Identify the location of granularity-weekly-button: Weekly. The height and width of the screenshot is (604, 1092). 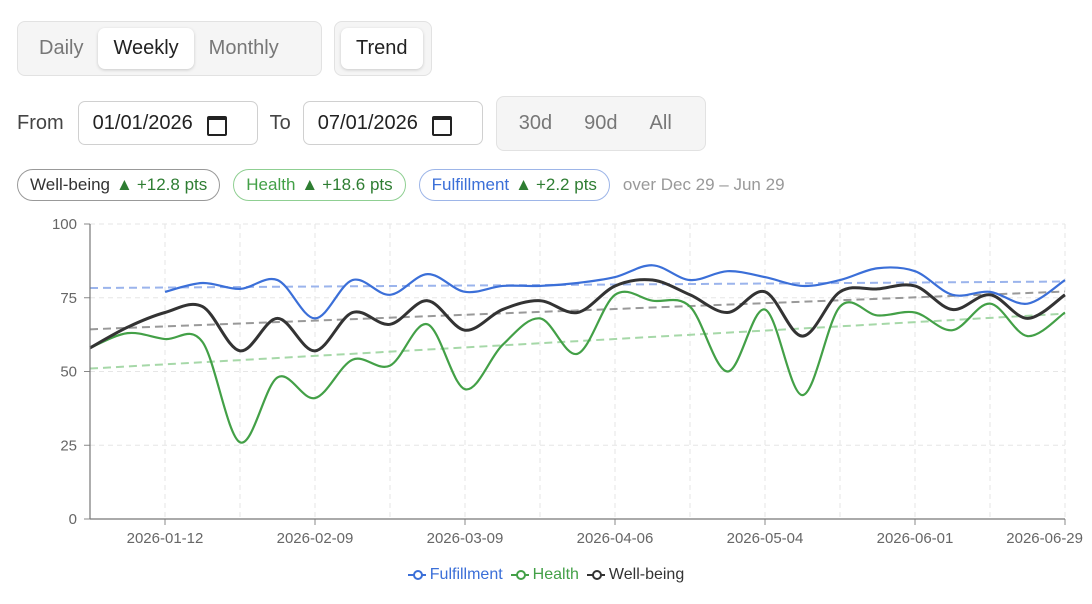
(146, 48).